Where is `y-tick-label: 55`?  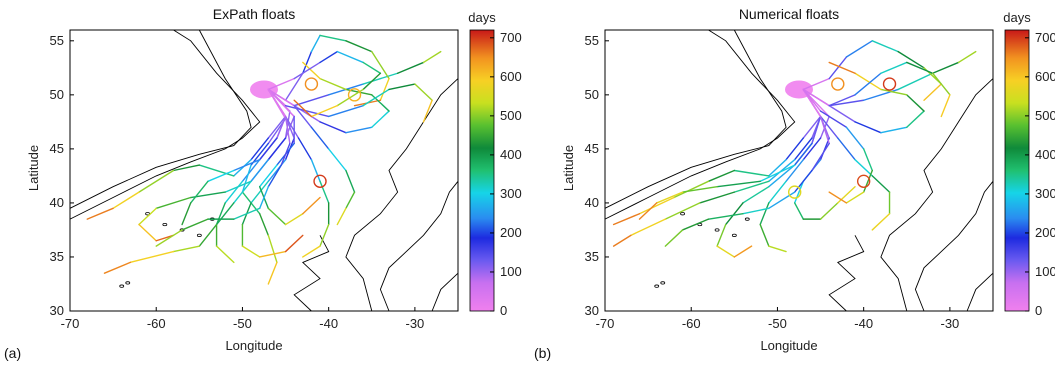
y-tick-label: 55 is located at coordinates (57, 40).